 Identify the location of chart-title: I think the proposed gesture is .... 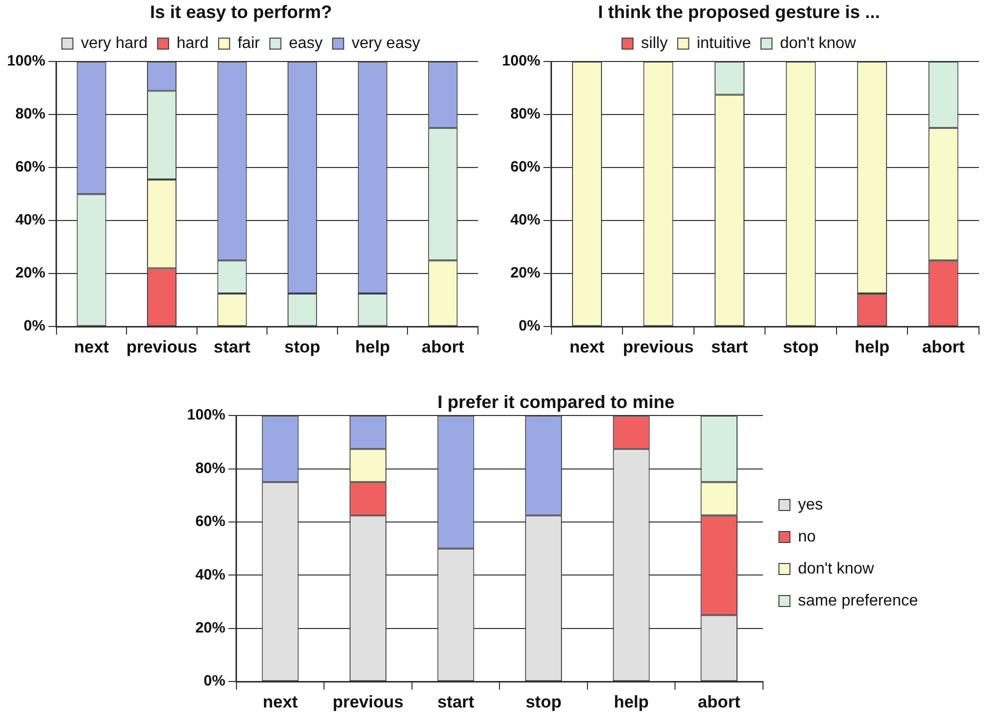
(739, 12).